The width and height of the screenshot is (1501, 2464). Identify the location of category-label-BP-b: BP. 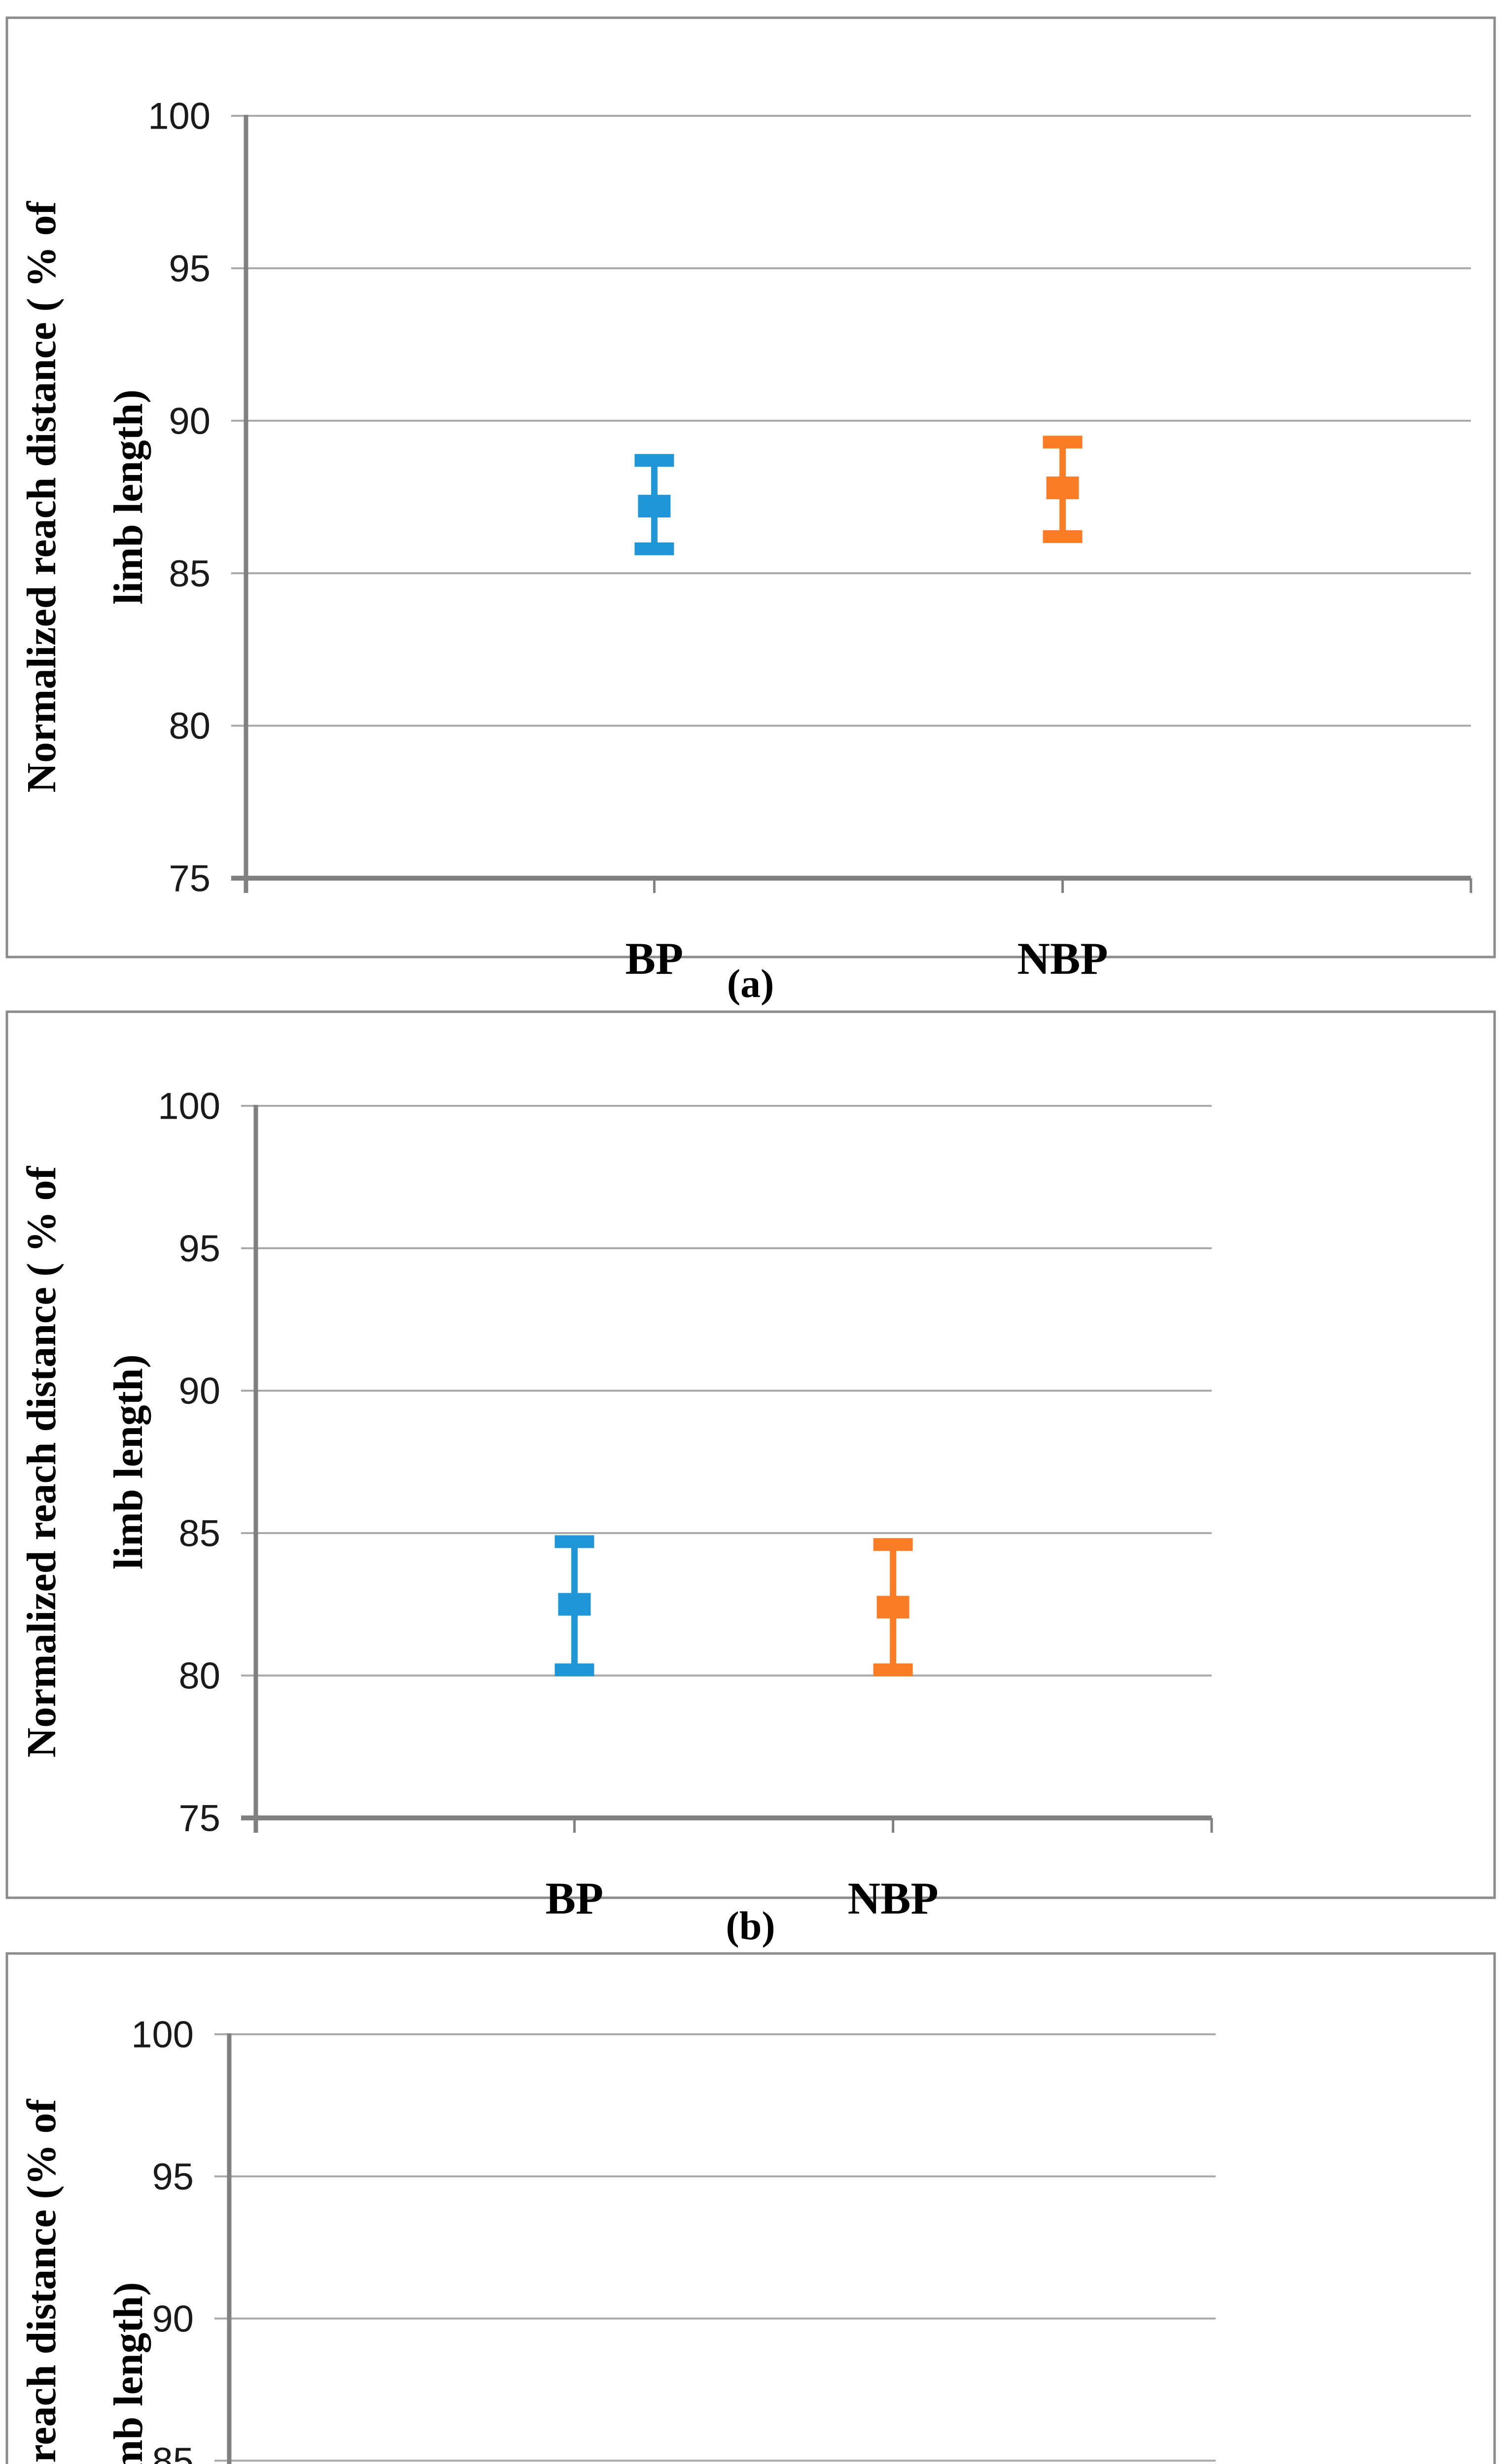
(575, 1898).